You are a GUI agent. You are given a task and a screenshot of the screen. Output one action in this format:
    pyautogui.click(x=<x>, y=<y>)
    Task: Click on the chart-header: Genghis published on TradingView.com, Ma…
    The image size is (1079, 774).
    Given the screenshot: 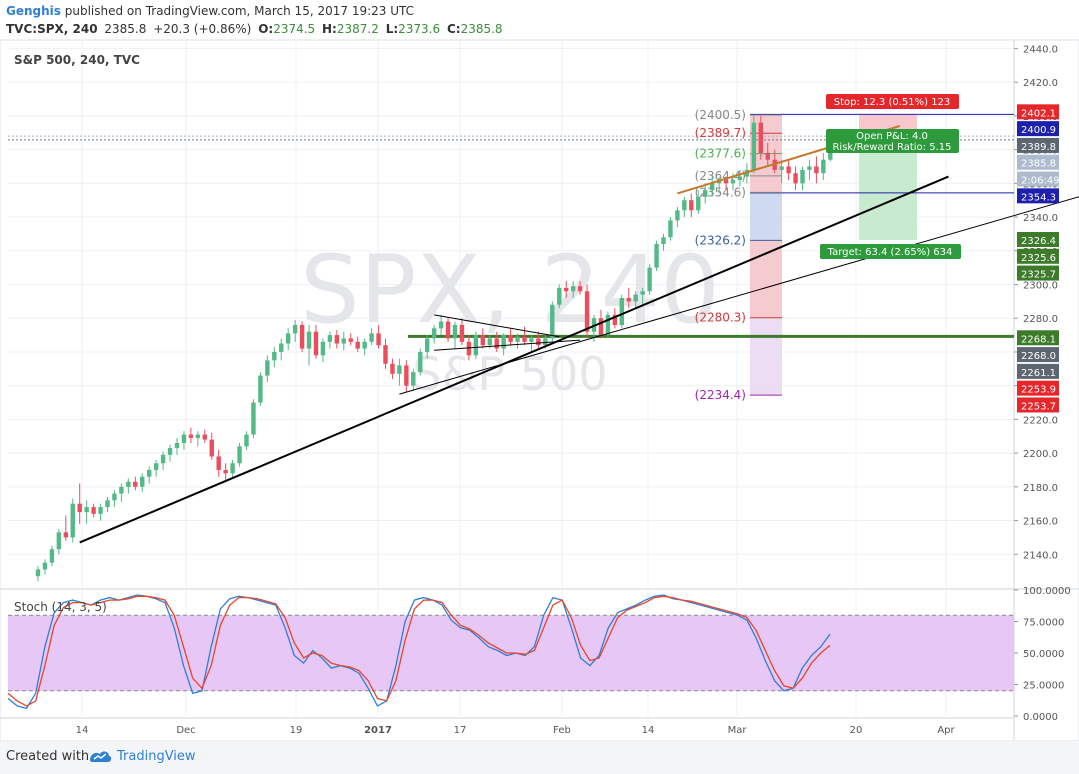 What is the action you would take?
    pyautogui.click(x=539, y=20)
    